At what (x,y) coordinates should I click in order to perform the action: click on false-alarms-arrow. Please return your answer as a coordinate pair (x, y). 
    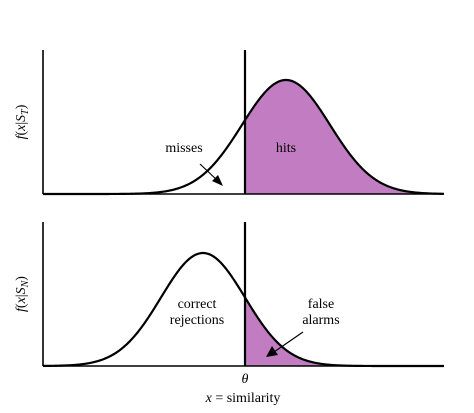
    Looking at the image, I should click on (285, 344).